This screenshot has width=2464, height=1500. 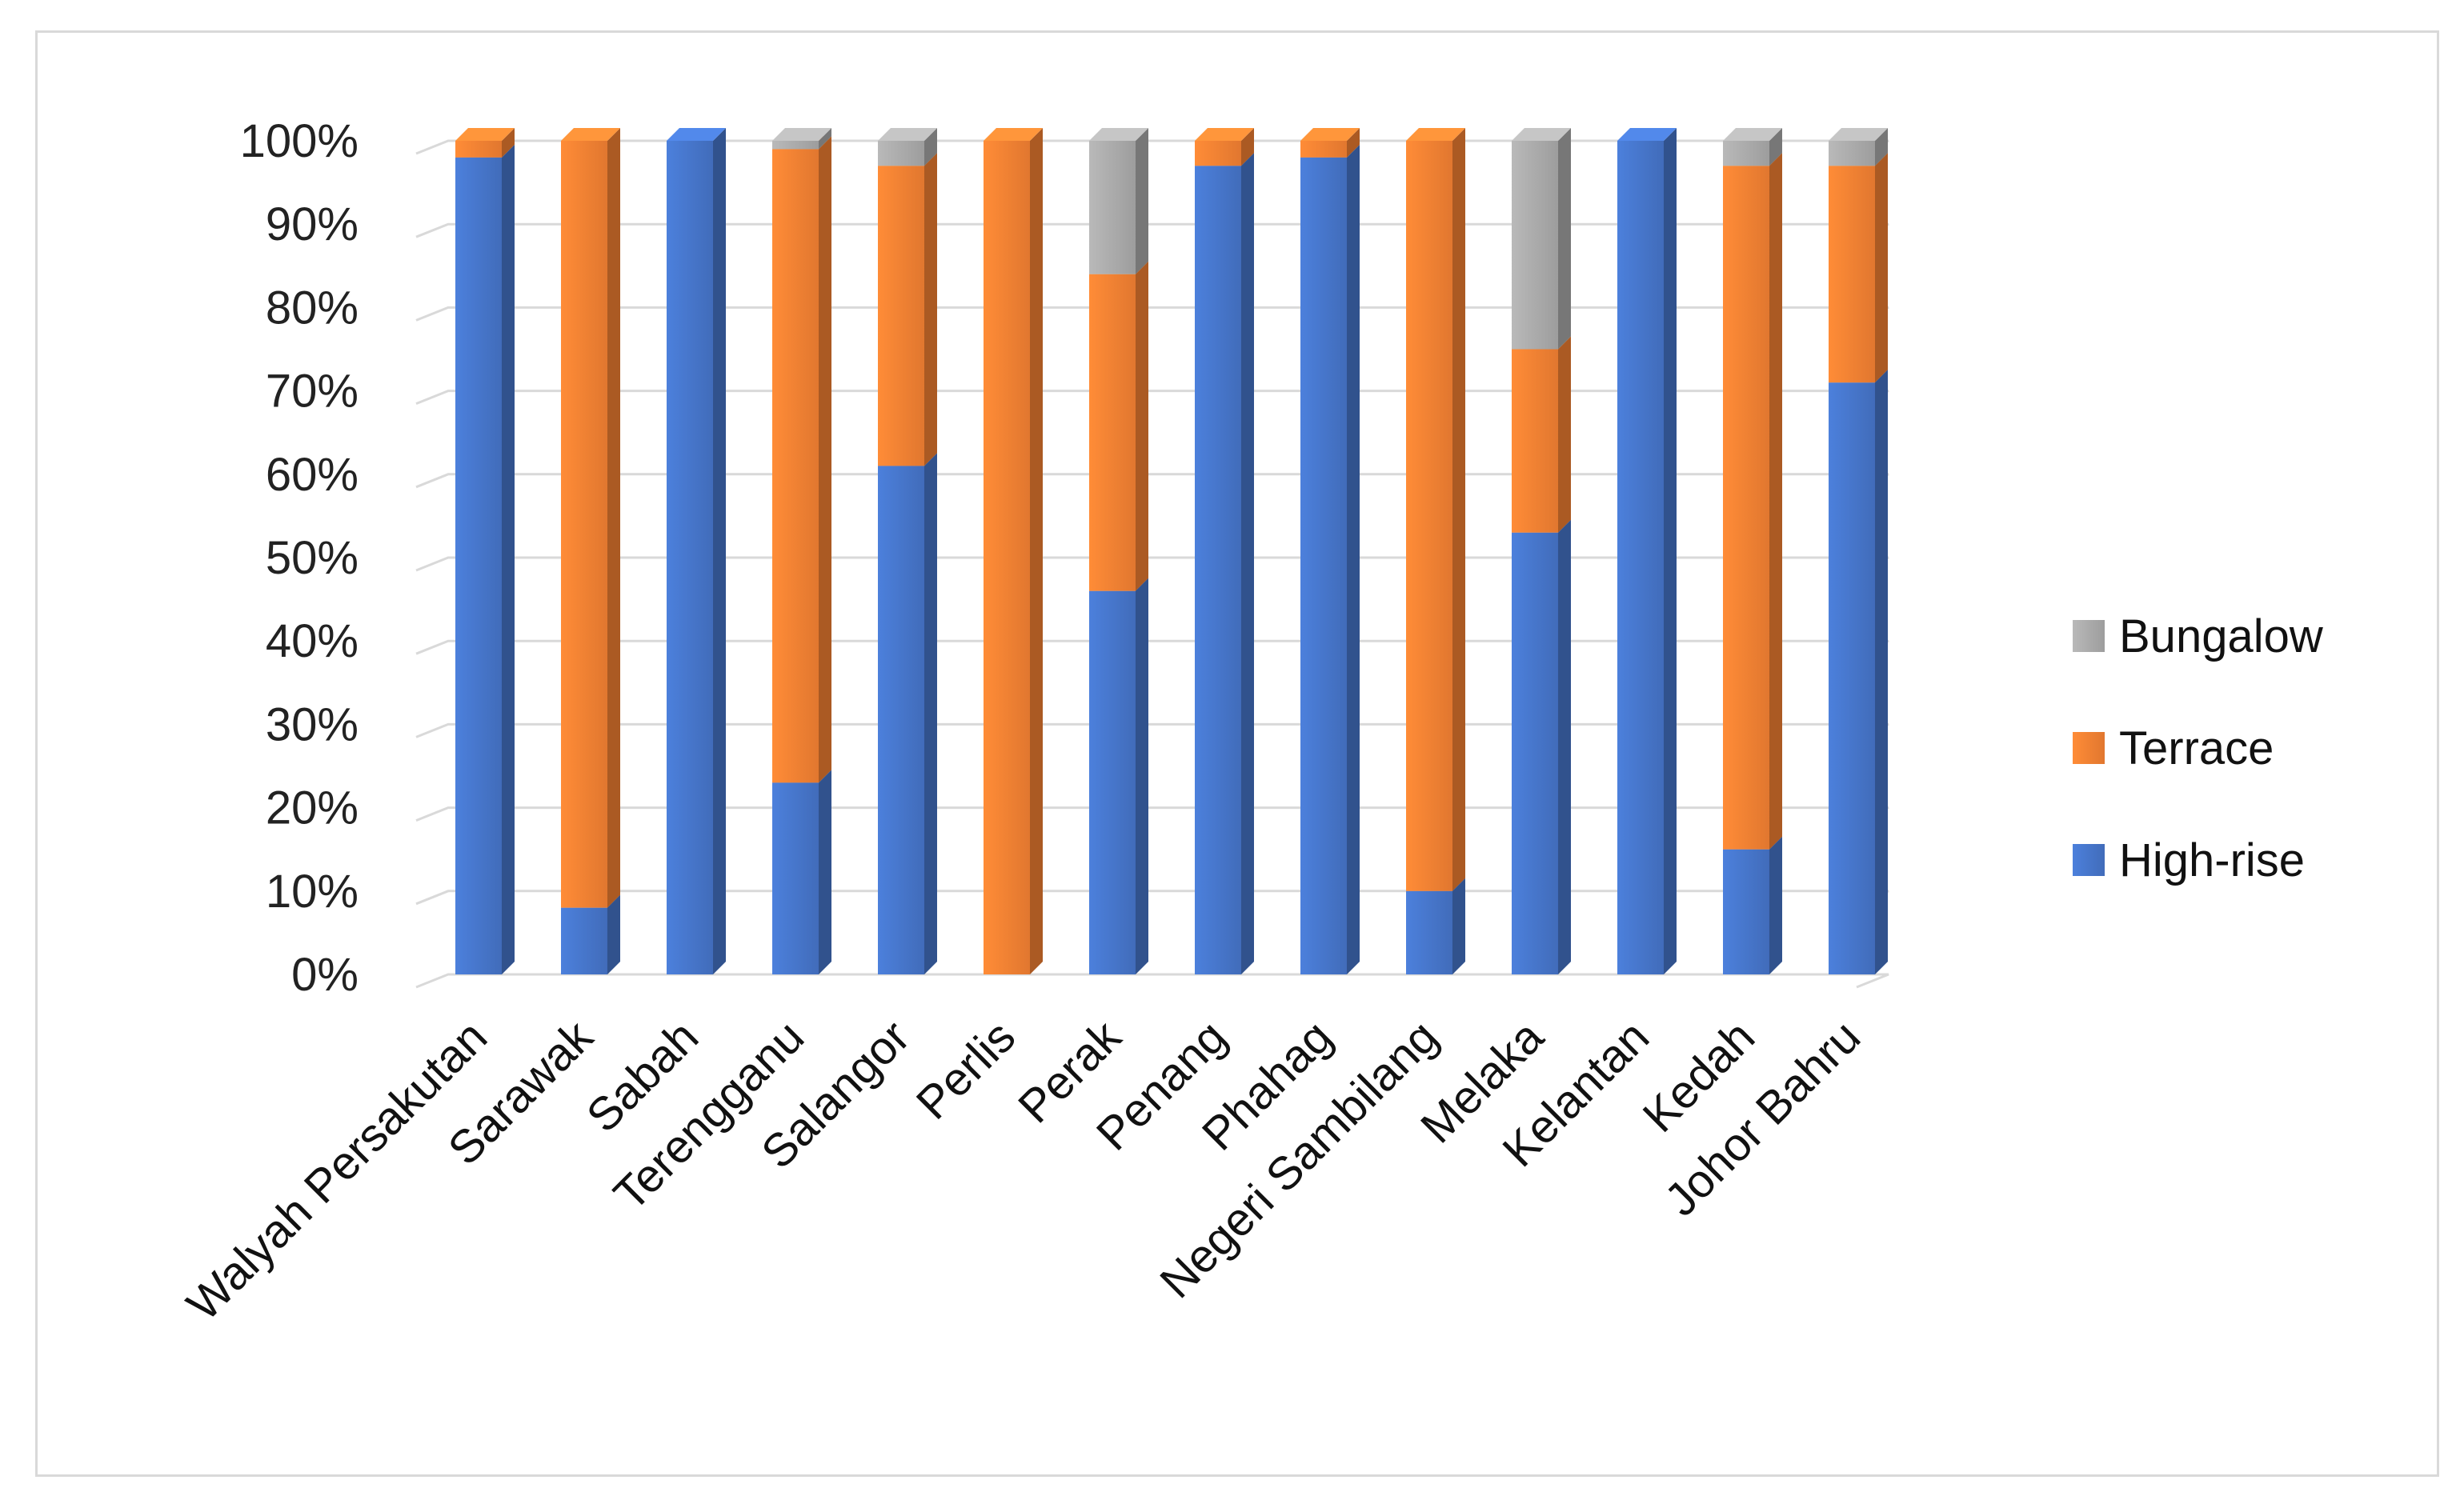 What do you see at coordinates (312, 641) in the screenshot?
I see `y-tick-label: 40%` at bounding box center [312, 641].